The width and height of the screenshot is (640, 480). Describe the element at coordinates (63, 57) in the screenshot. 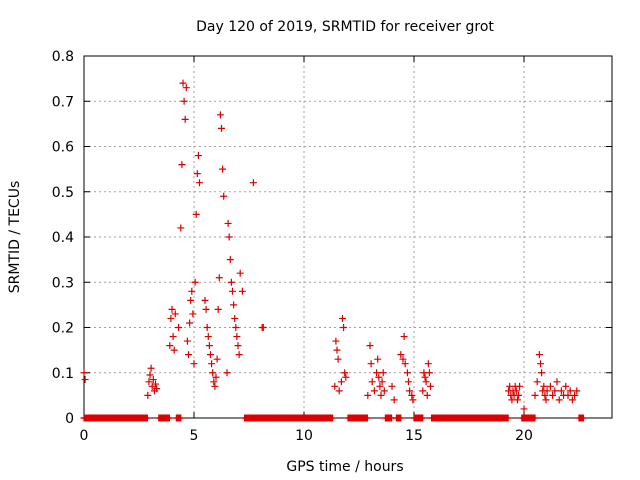

I see `y-tick-label: 0.8` at that location.